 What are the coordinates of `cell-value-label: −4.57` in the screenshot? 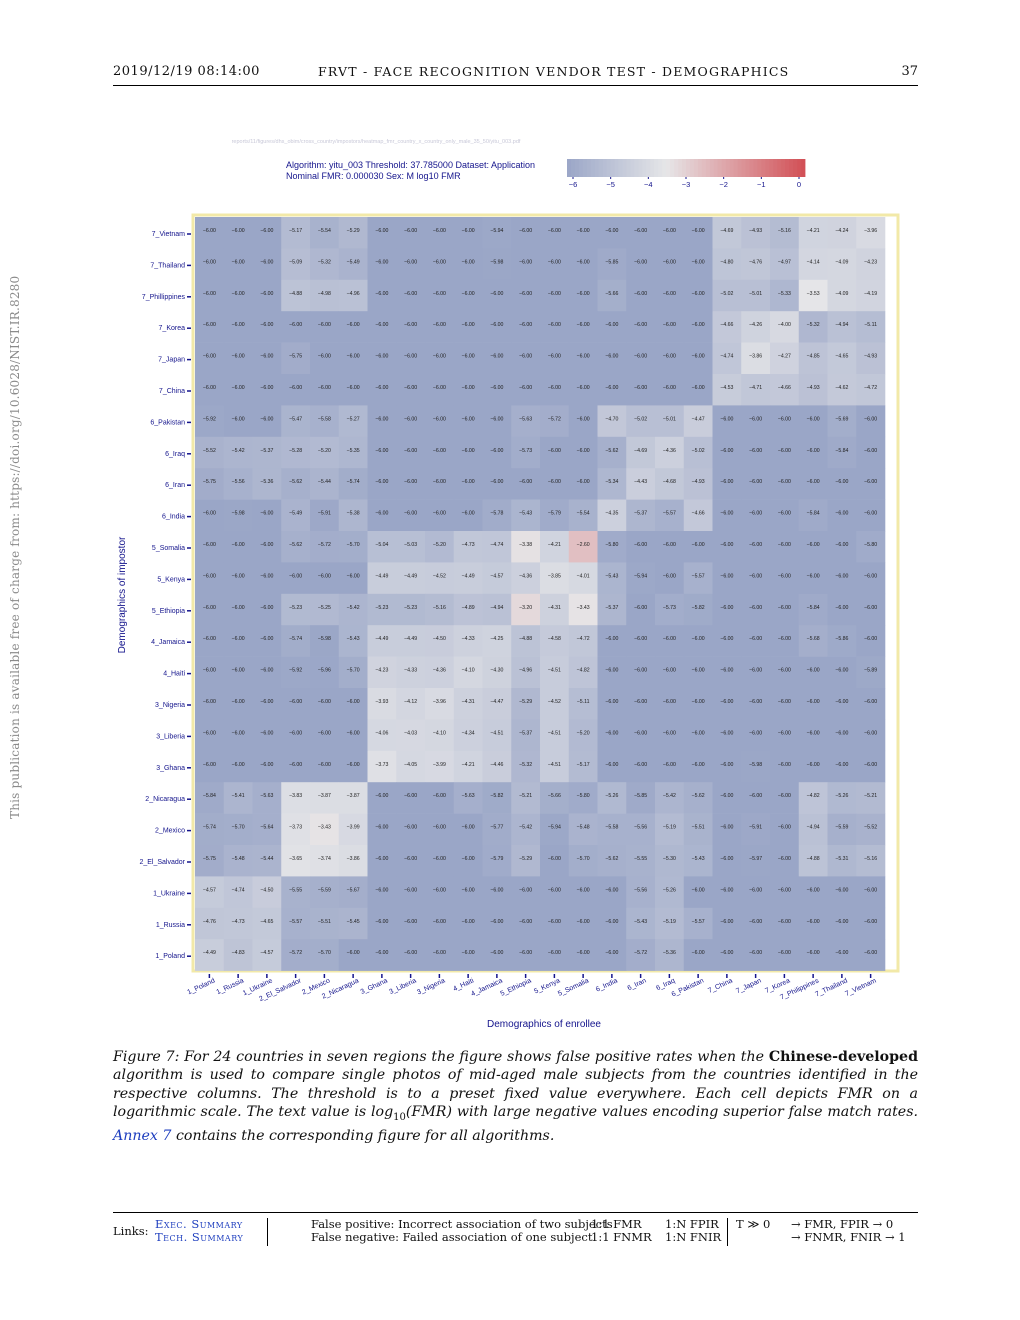 It's located at (266, 953).